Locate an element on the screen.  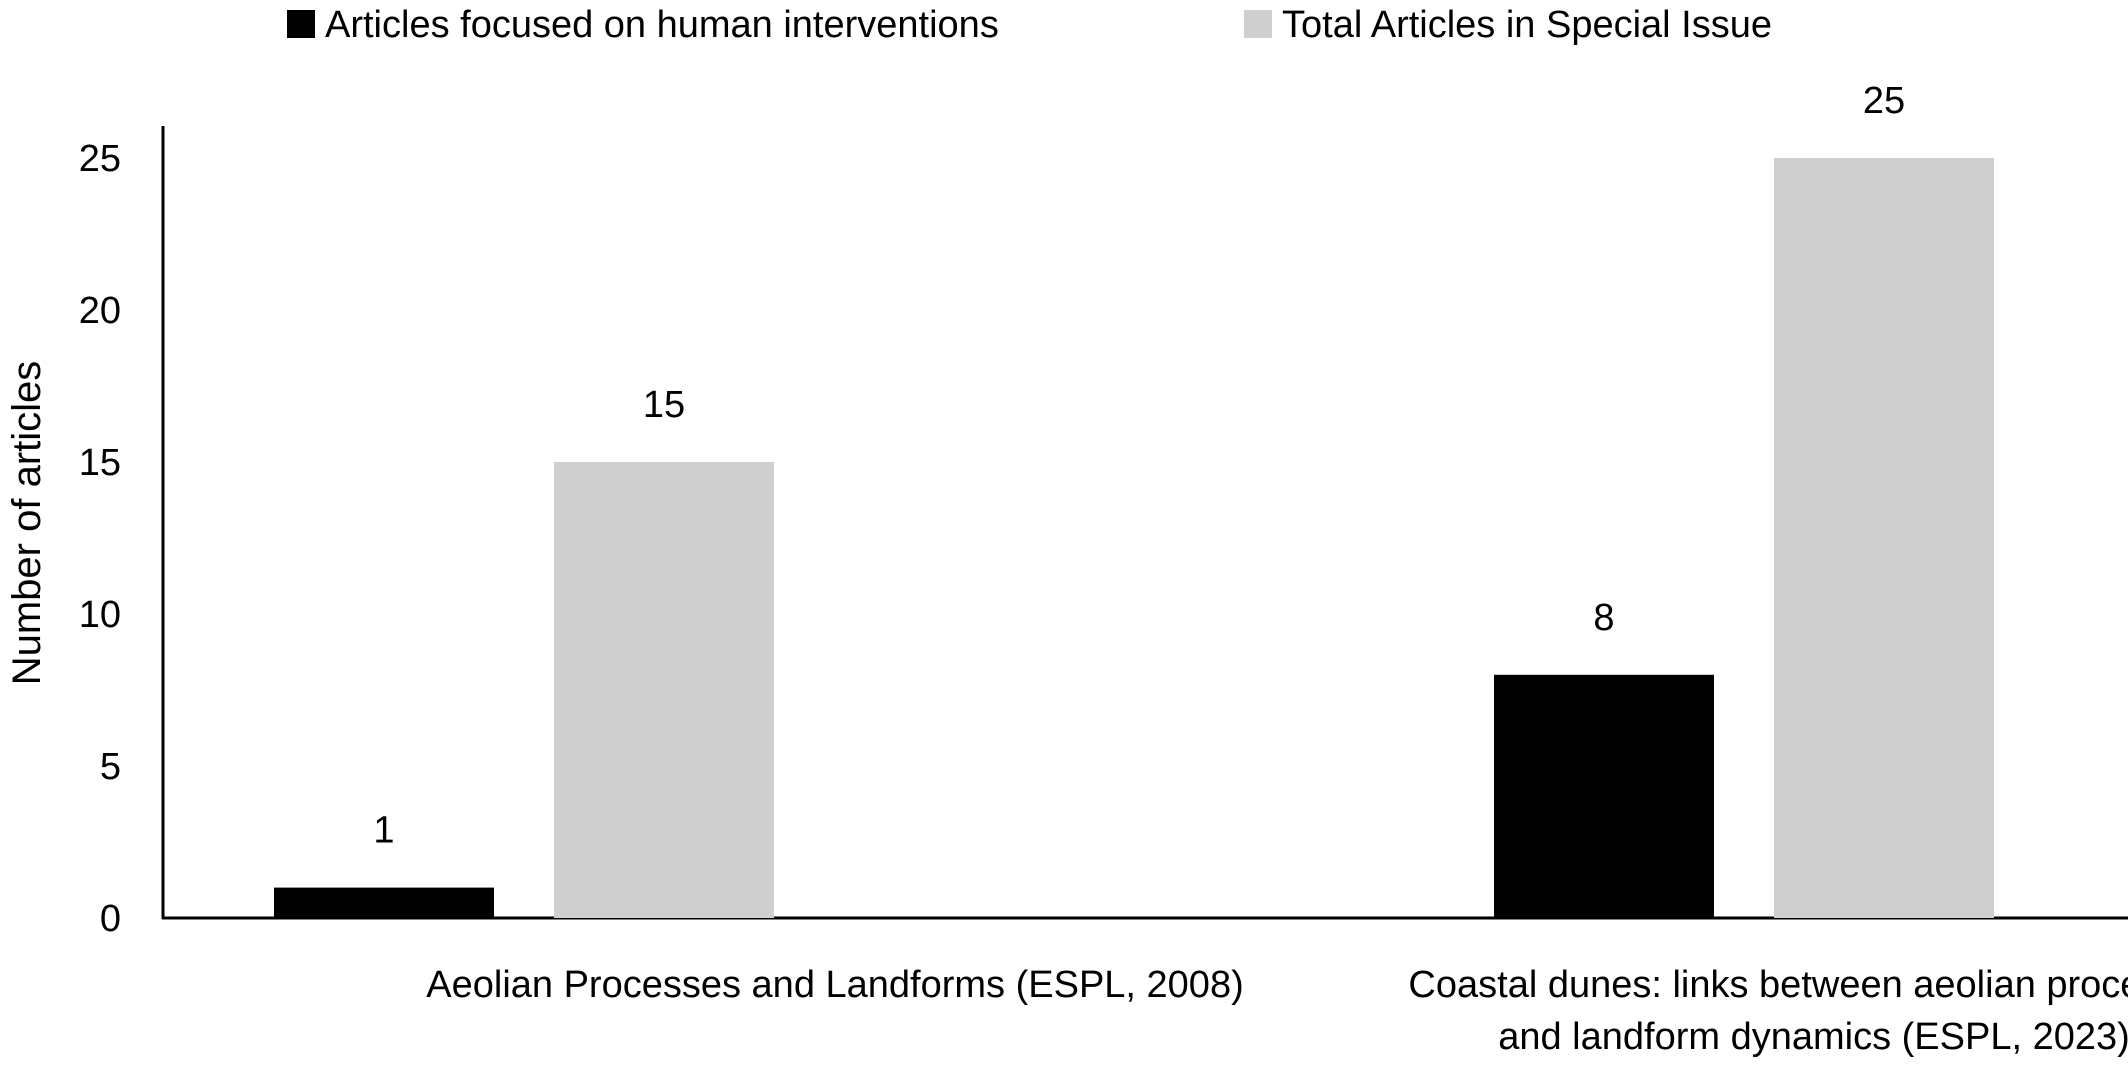
legend-swatch-total-articles is located at coordinates (1258, 24).